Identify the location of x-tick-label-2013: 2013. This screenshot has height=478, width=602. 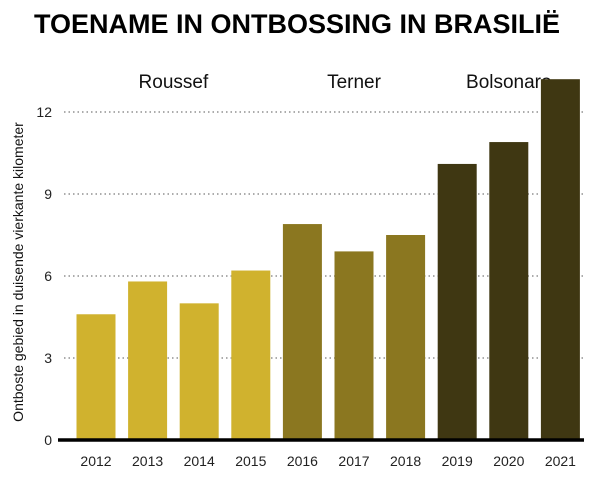
(147, 461).